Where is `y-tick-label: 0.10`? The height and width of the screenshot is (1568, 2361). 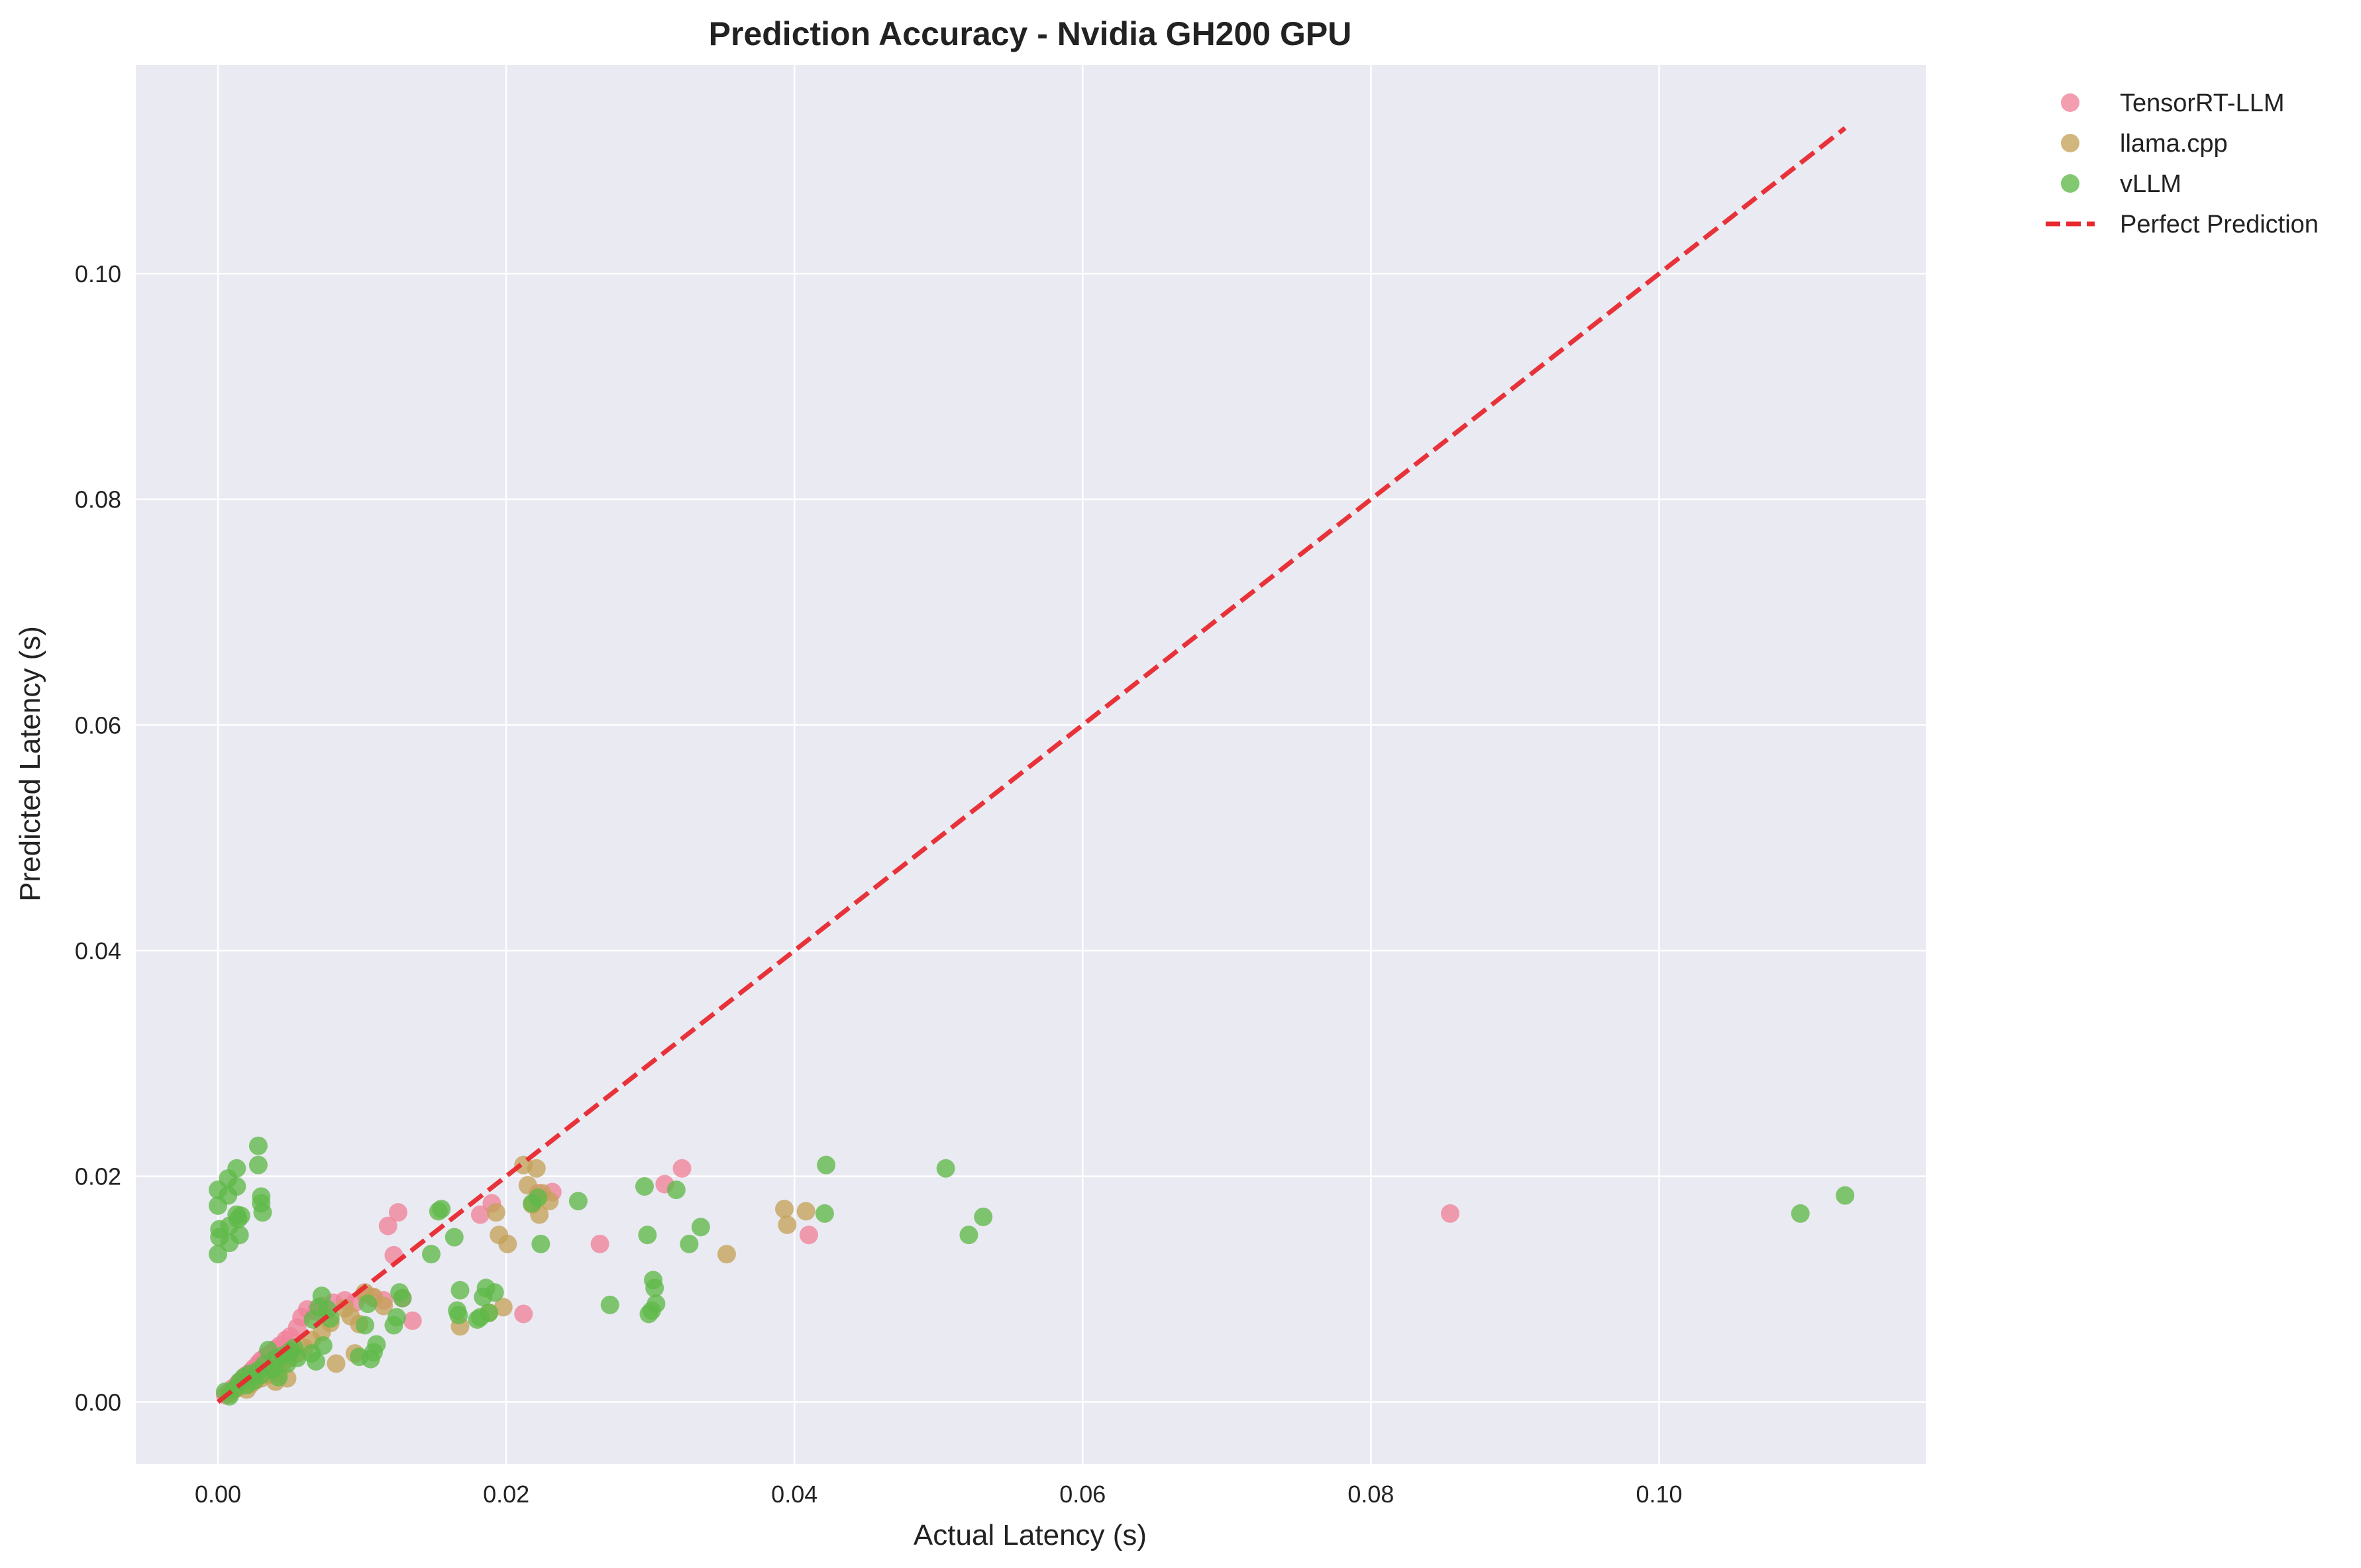 y-tick-label: 0.10 is located at coordinates (98, 273).